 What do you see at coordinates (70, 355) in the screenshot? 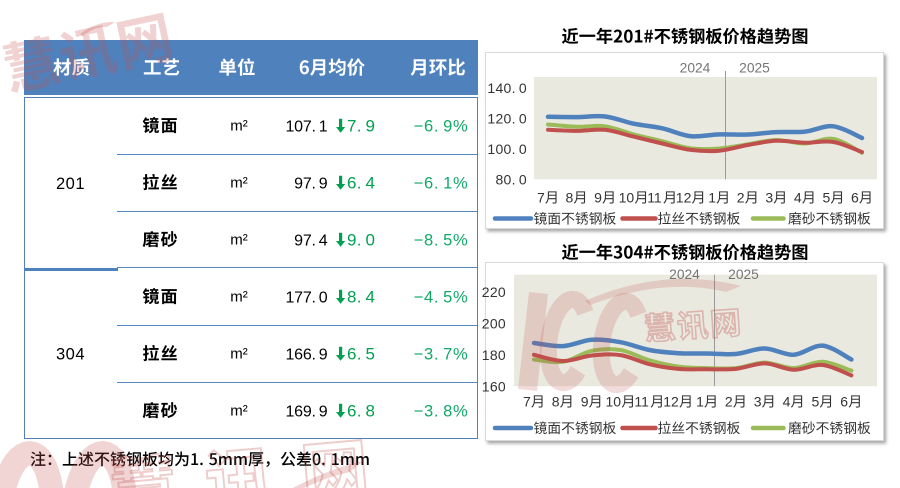
I see `svg-text: 304` at bounding box center [70, 355].